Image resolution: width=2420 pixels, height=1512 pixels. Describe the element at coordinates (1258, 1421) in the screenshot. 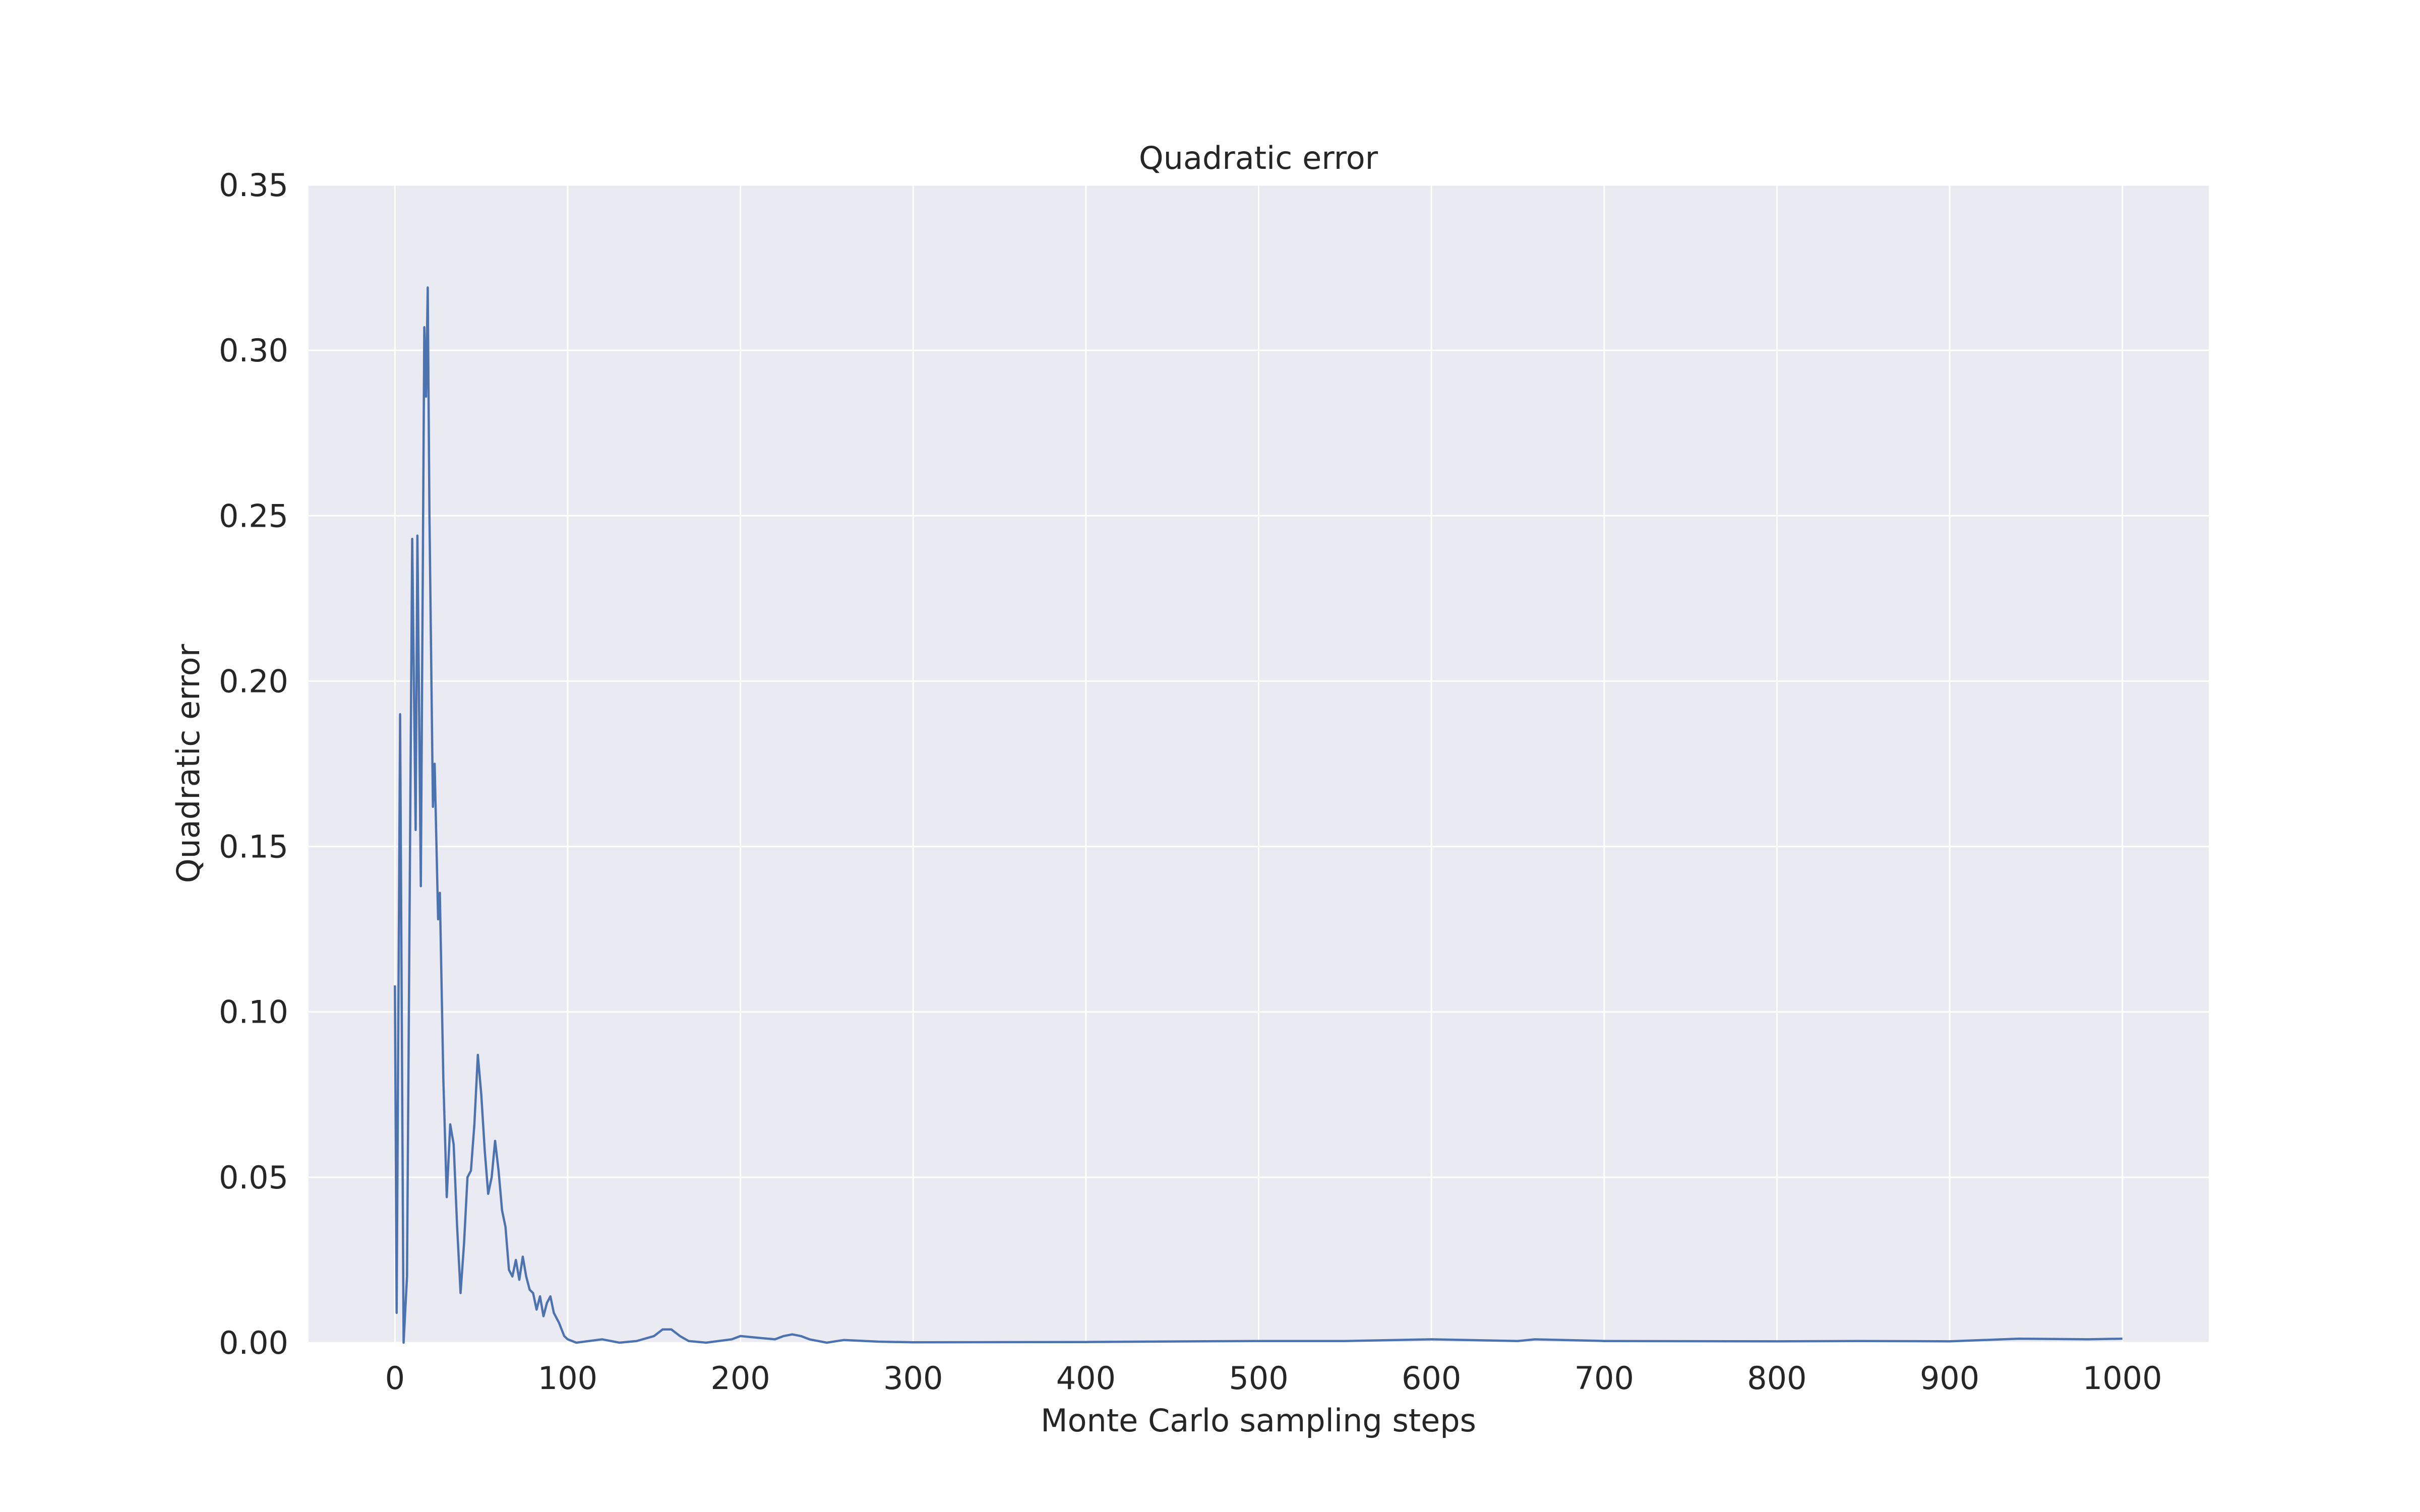

I see `x-axis-label: Monte Carlo sampling steps` at that location.